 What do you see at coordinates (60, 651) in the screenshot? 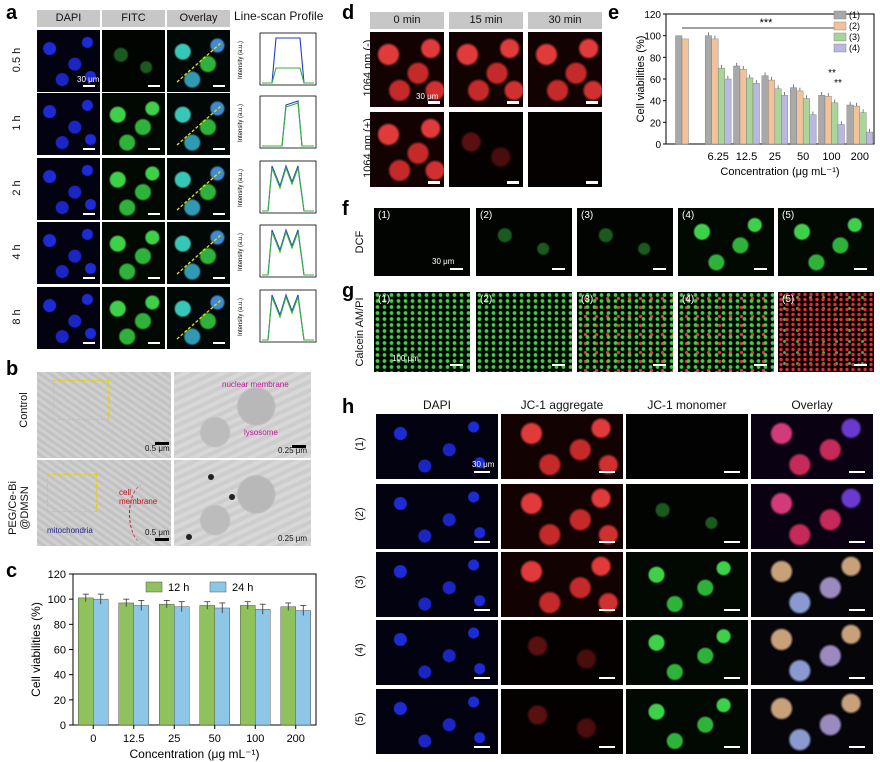
I see `y-tick-label: 60` at bounding box center [60, 651].